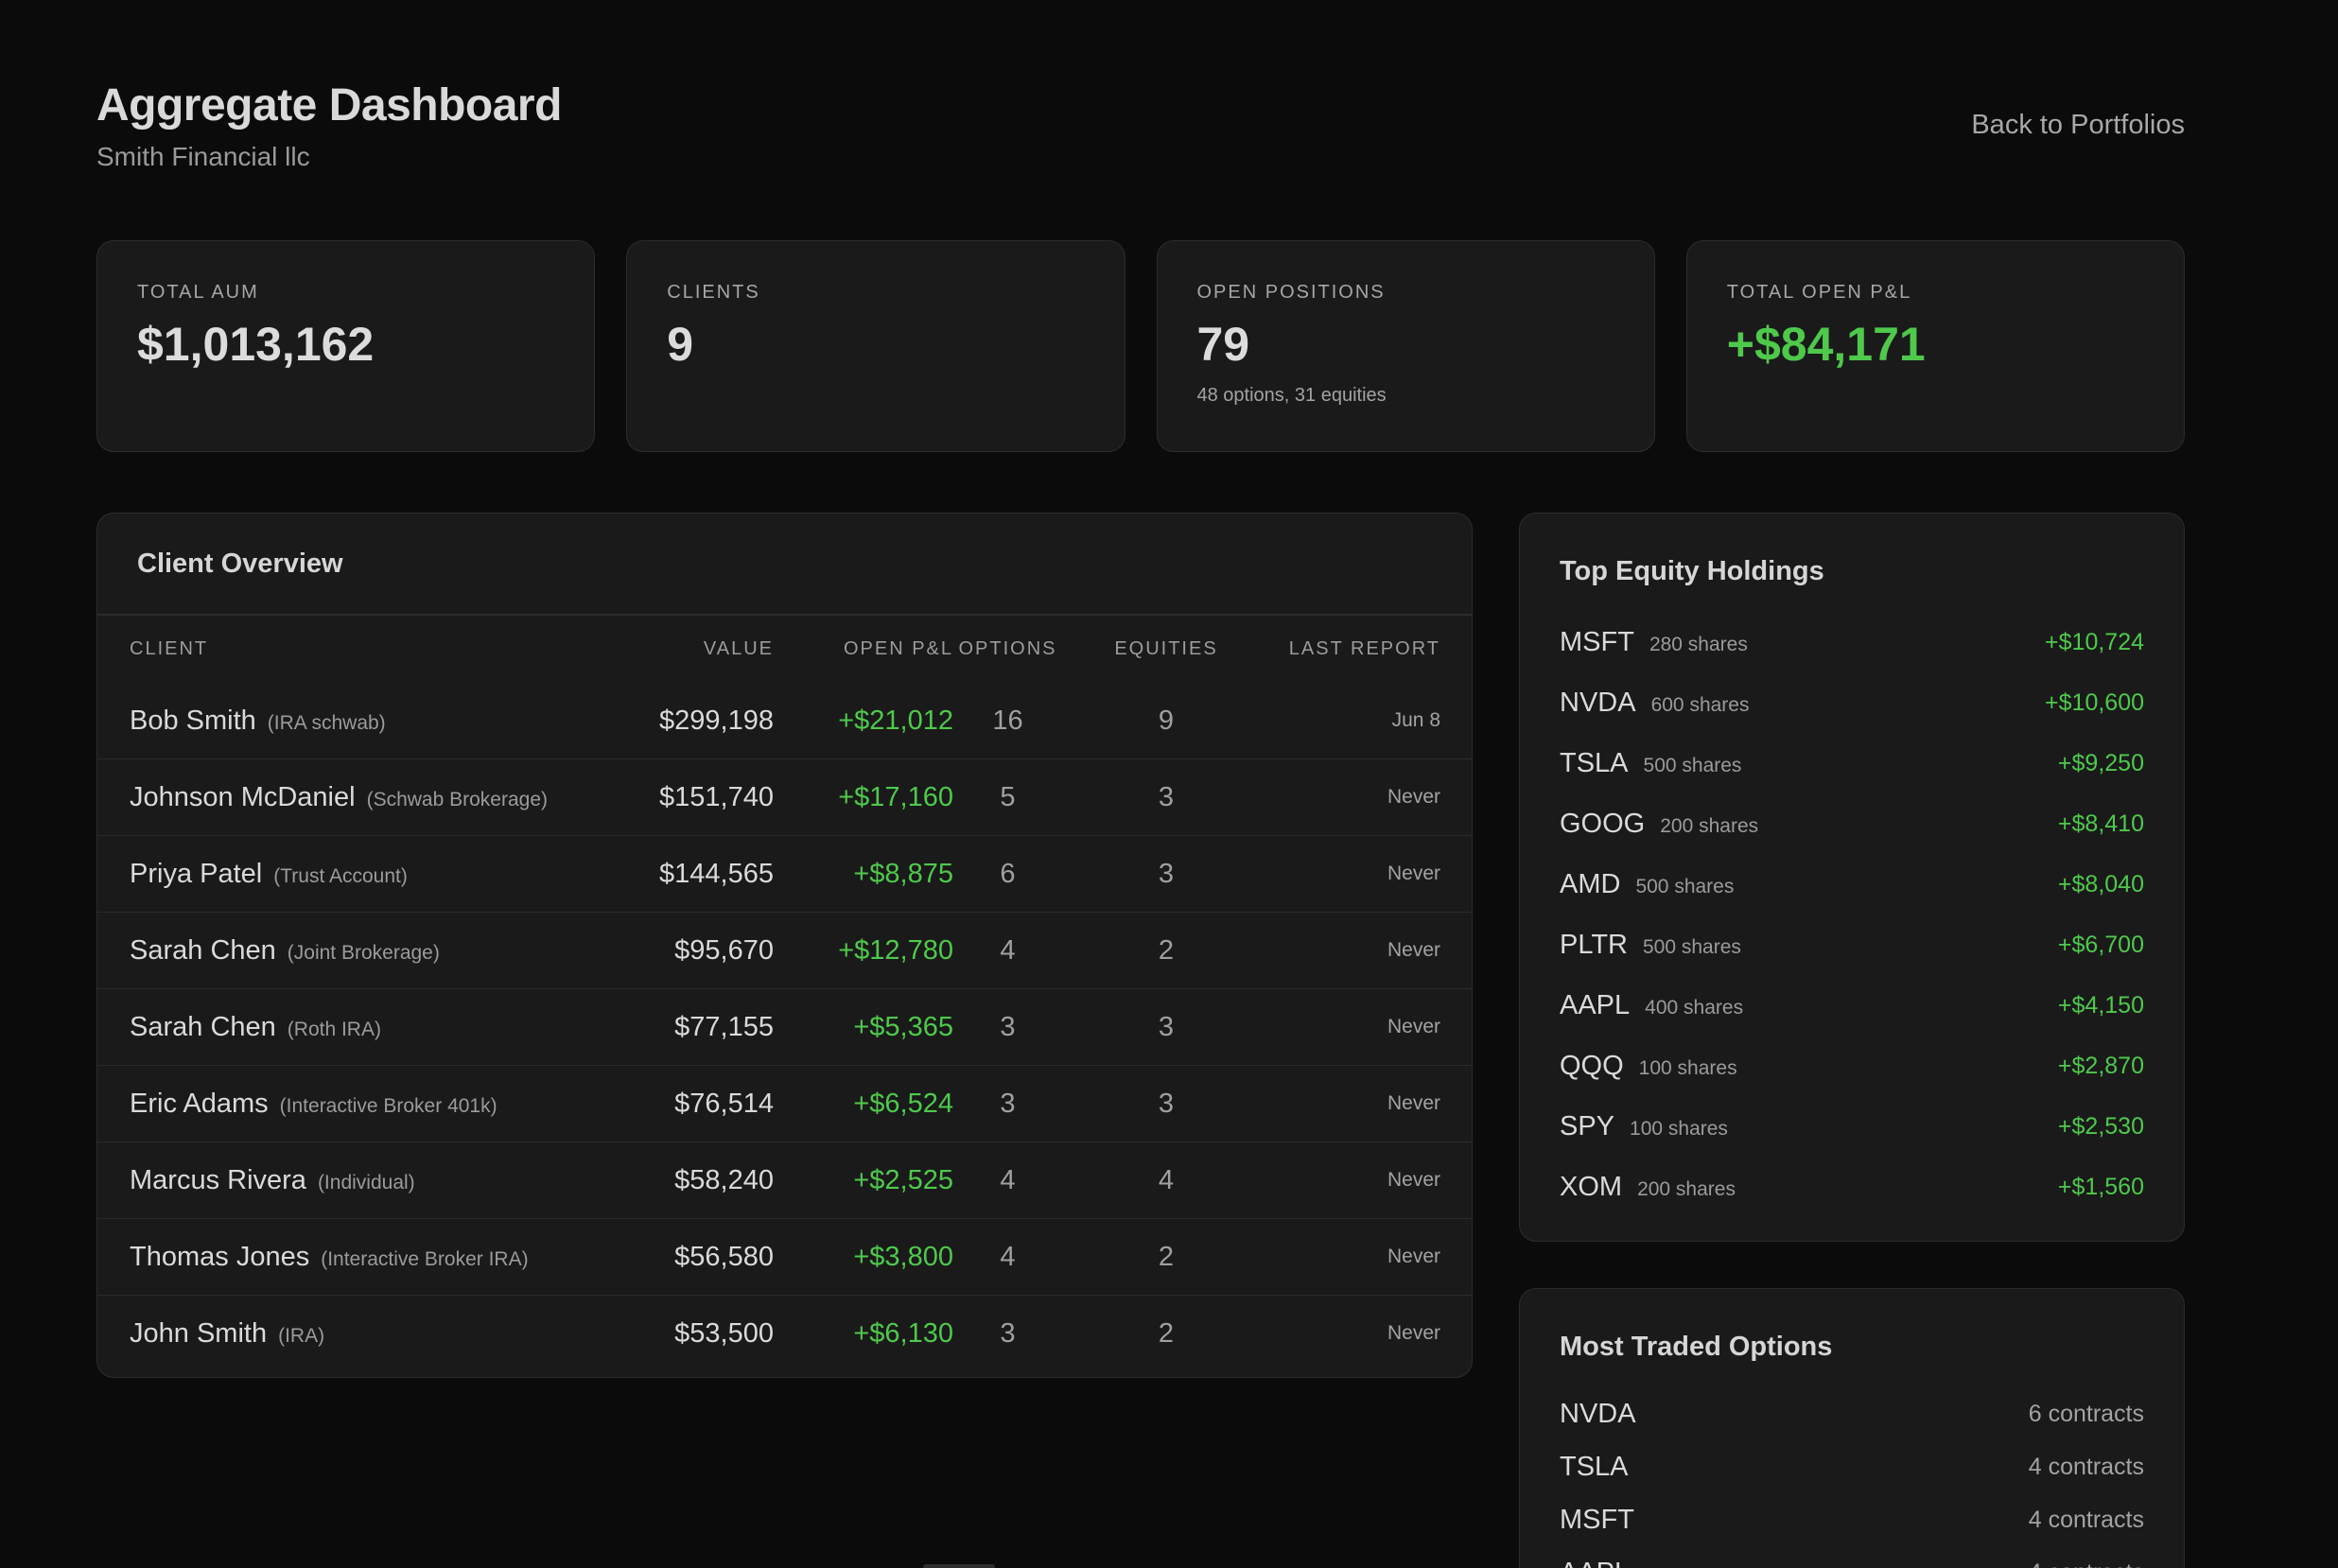 The image size is (2338, 1568). I want to click on option-symbol: MSFT, so click(1597, 1519).